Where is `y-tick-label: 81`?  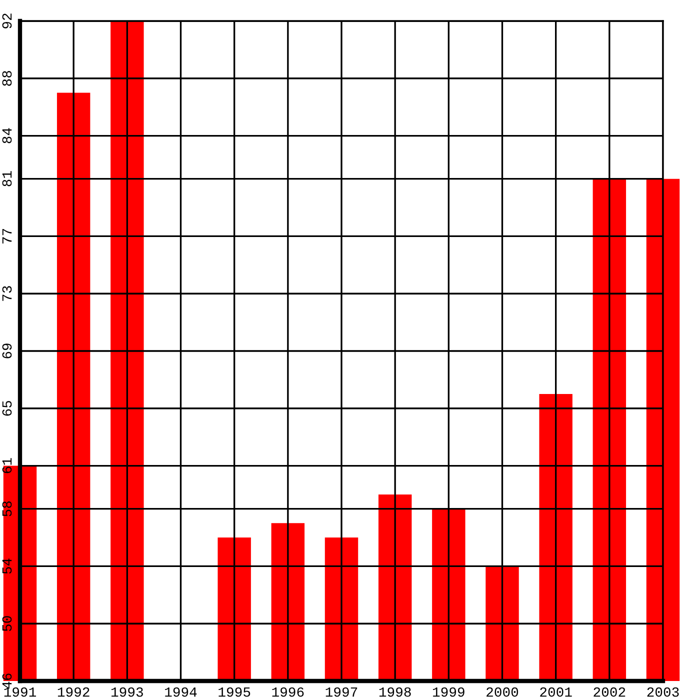 y-tick-label: 81 is located at coordinates (7, 178).